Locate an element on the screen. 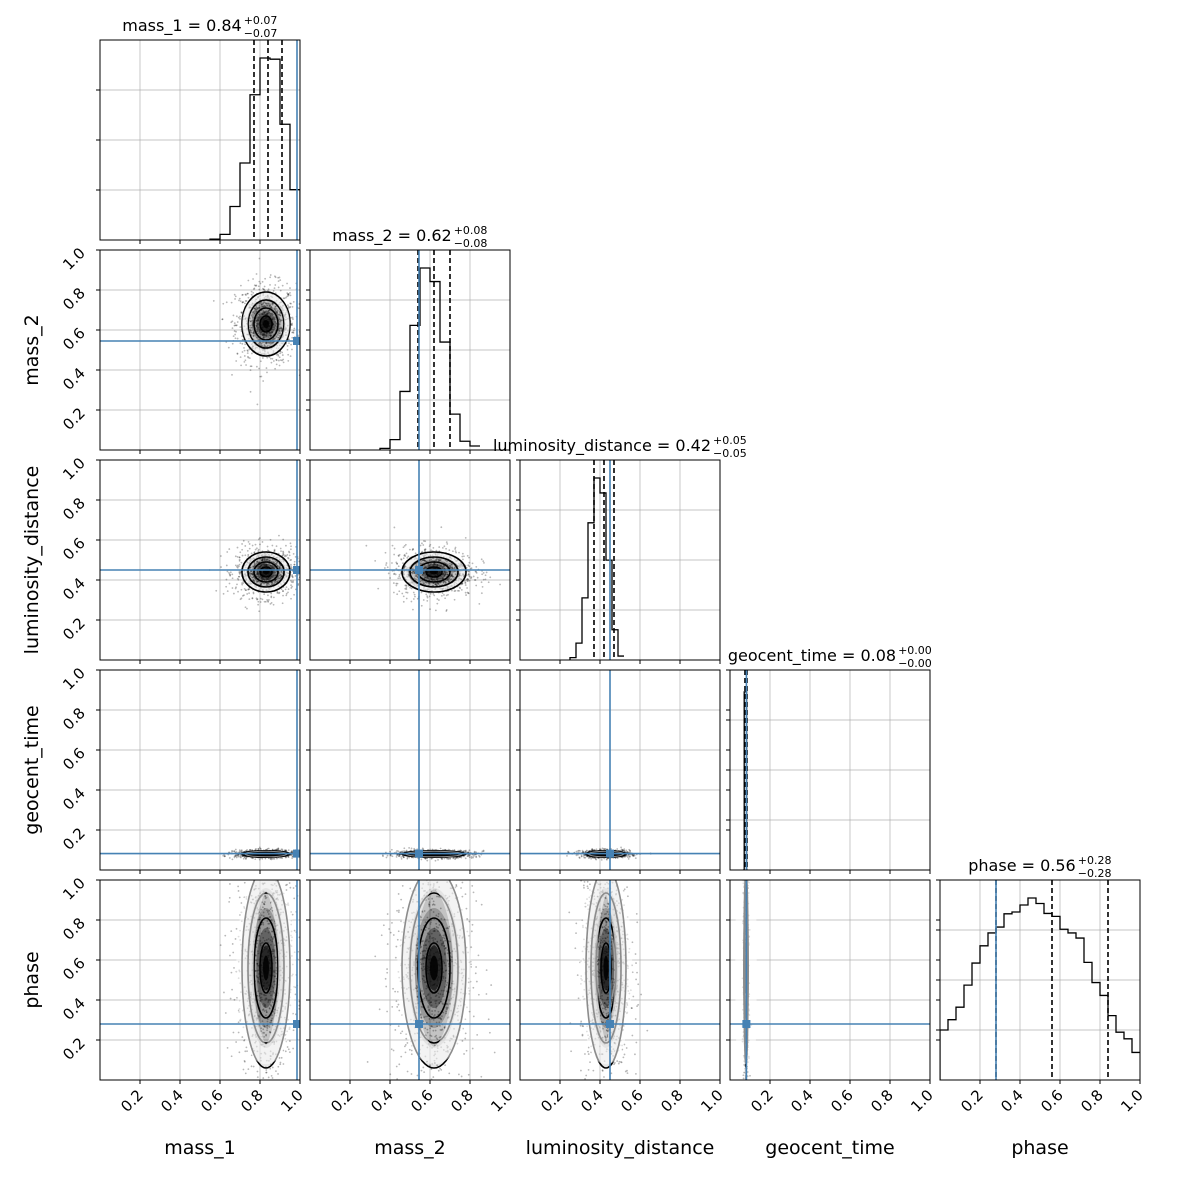  panel-luminosity_distance-luminosity_distance: luminosity_distance = 0.42 +0.05−0.05 is located at coordinates (620, 549).